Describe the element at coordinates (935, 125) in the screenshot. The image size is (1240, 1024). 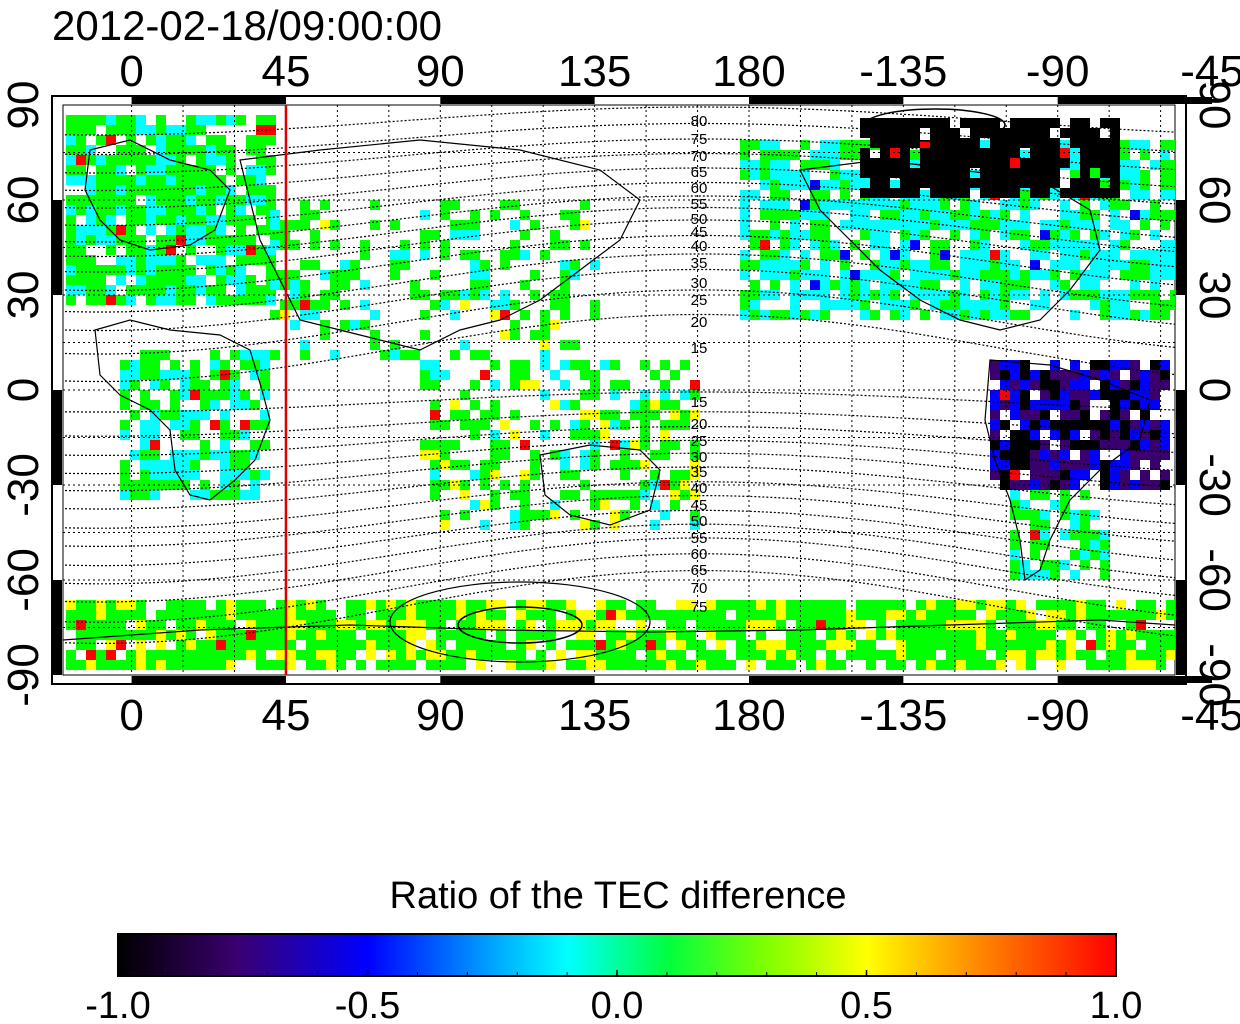
I see `contour-pole-north` at that location.